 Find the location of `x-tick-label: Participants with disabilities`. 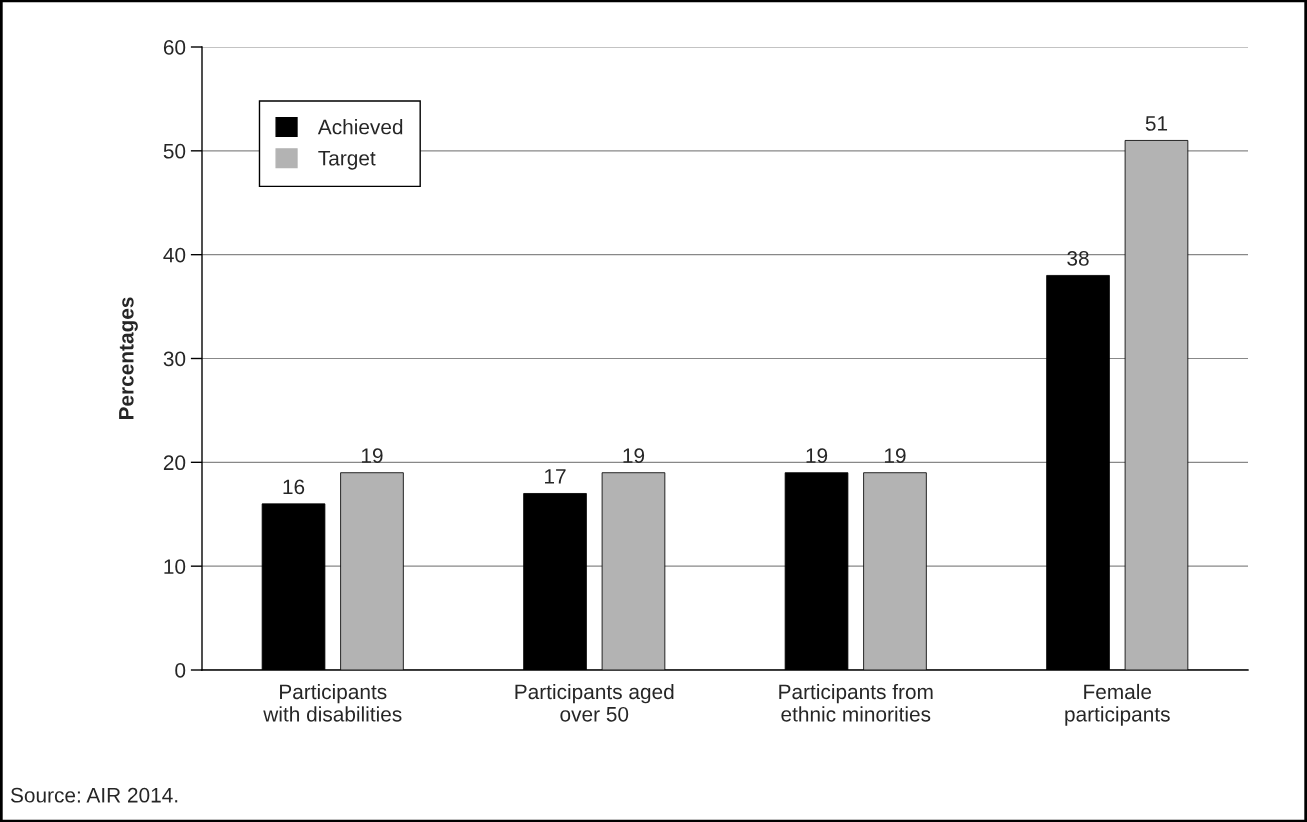

x-tick-label: Participants with disabilities is located at coordinates (332, 702).